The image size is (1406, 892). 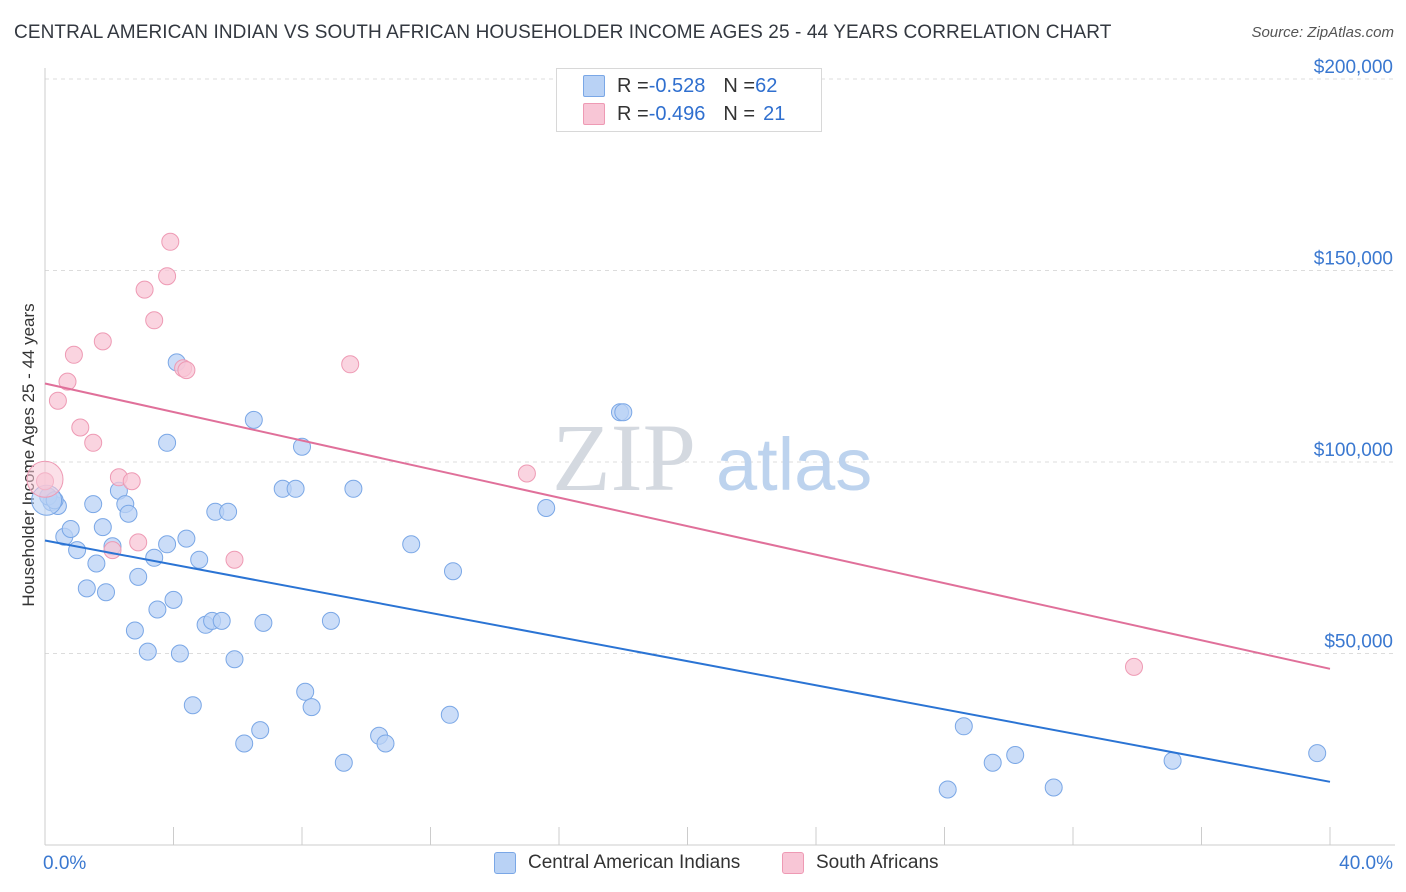 What do you see at coordinates (877, 862) in the screenshot?
I see `bottom-legend-label-pink: South Africans` at bounding box center [877, 862].